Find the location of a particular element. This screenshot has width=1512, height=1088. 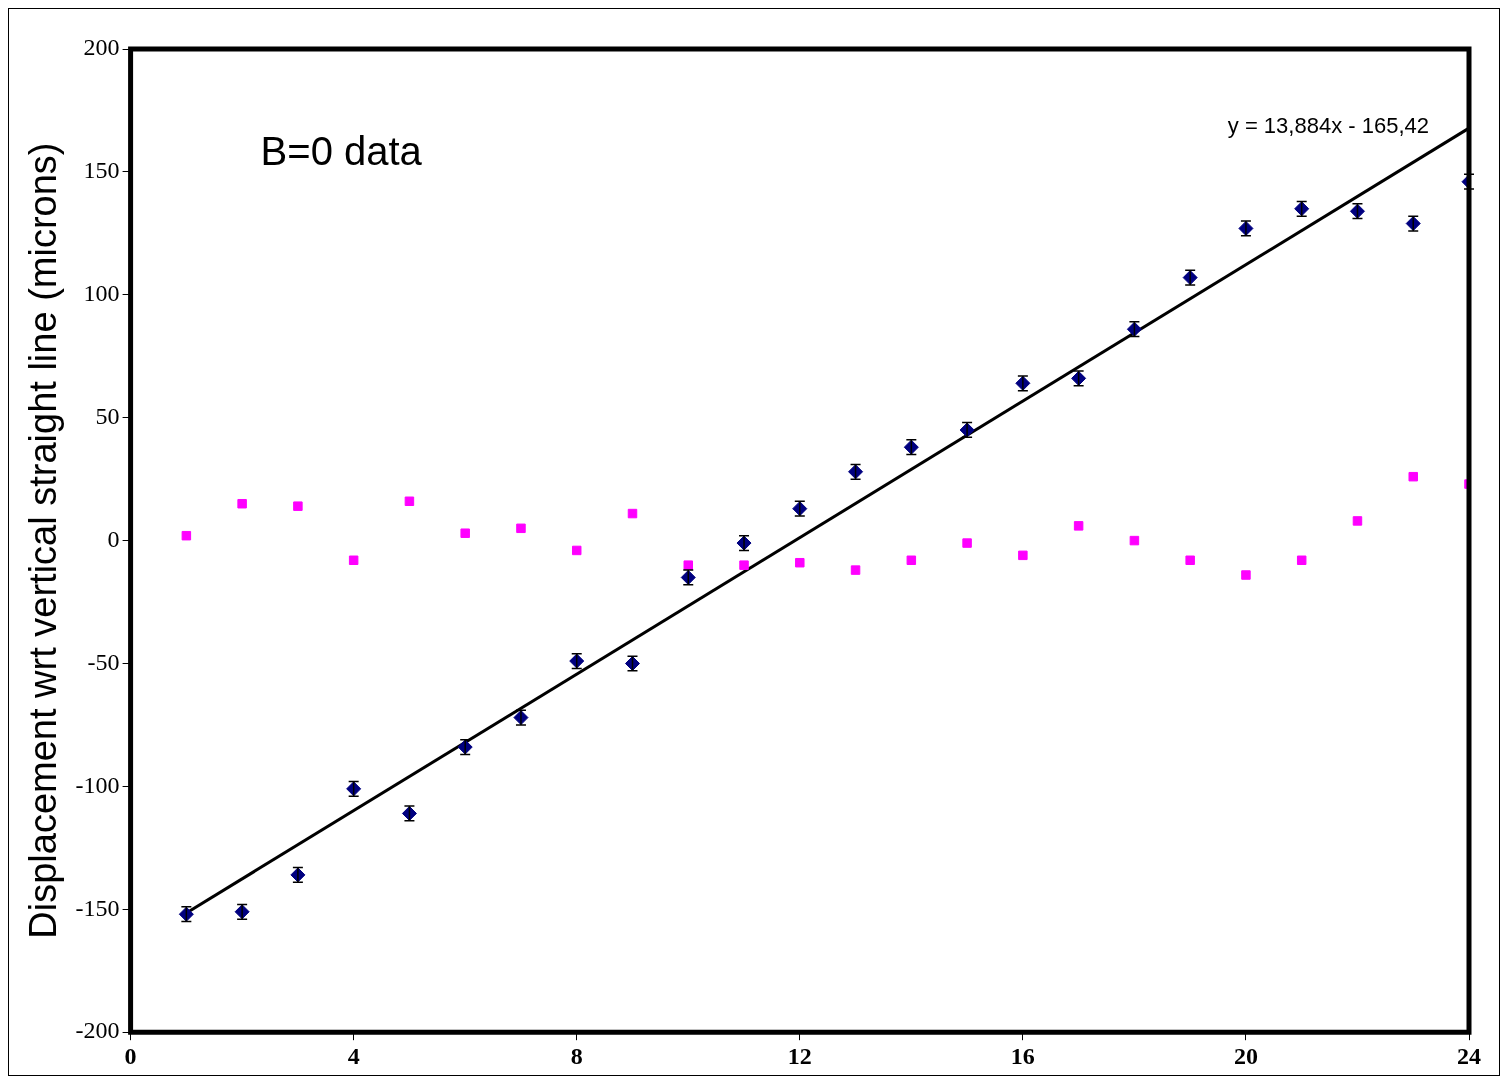

x-tick-label: 12 is located at coordinates (799, 1055).